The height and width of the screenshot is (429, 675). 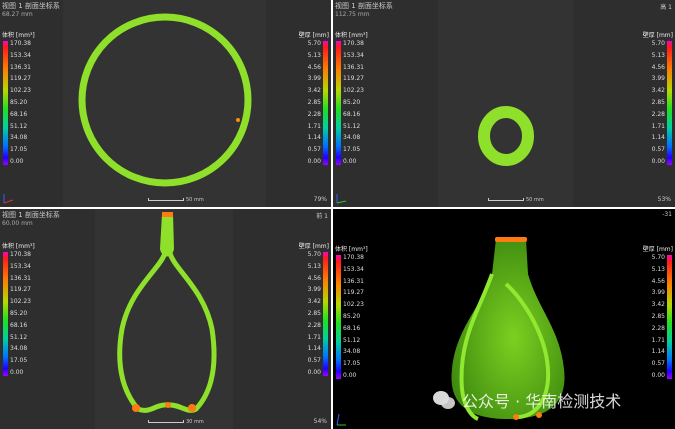 I want to click on scale-label: 30 mm, so click(x=195, y=422).